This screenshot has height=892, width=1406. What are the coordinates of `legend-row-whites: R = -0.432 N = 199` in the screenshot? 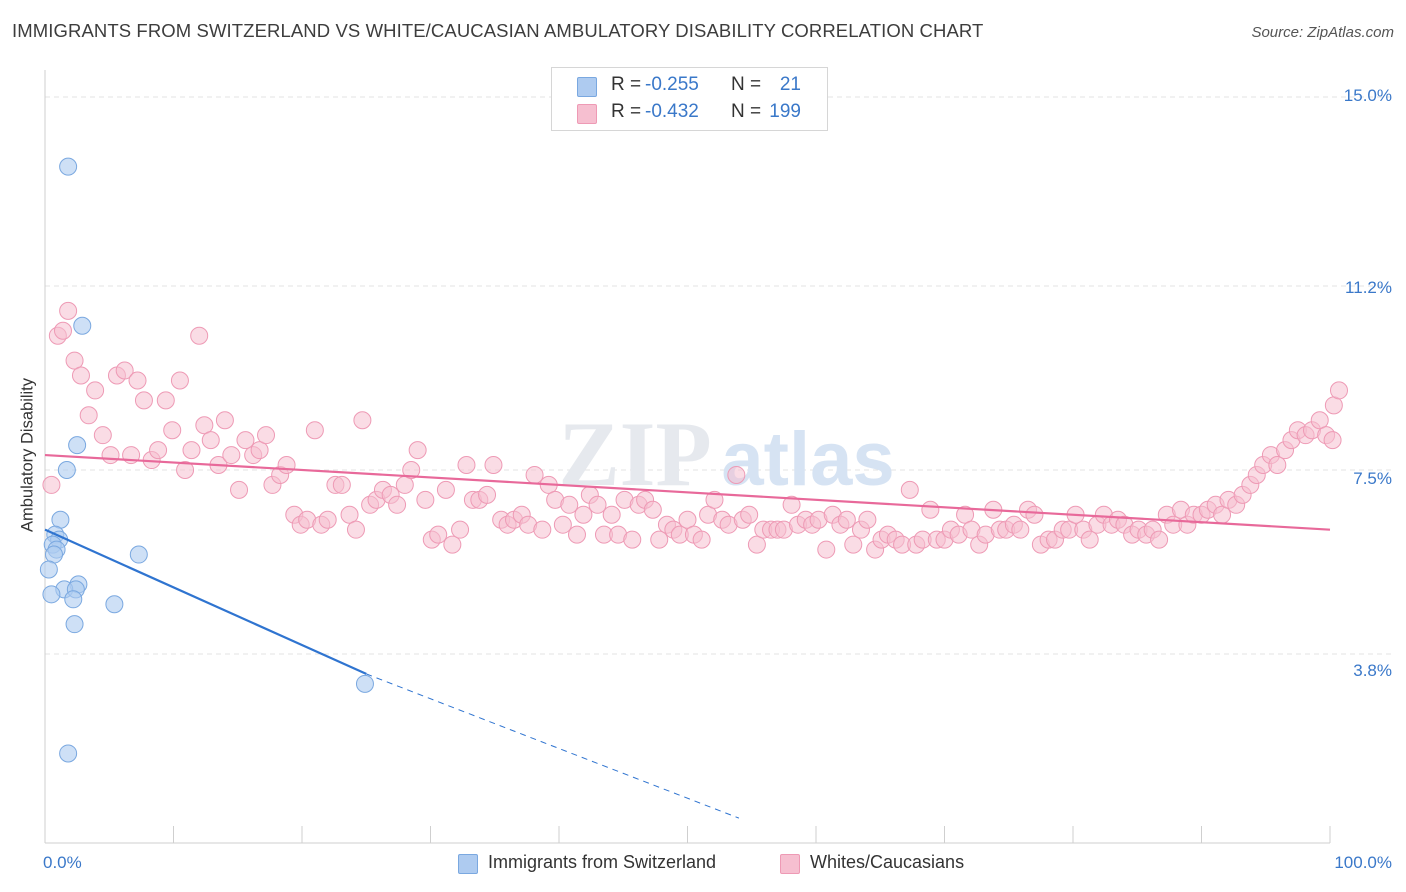 It's located at (689, 114).